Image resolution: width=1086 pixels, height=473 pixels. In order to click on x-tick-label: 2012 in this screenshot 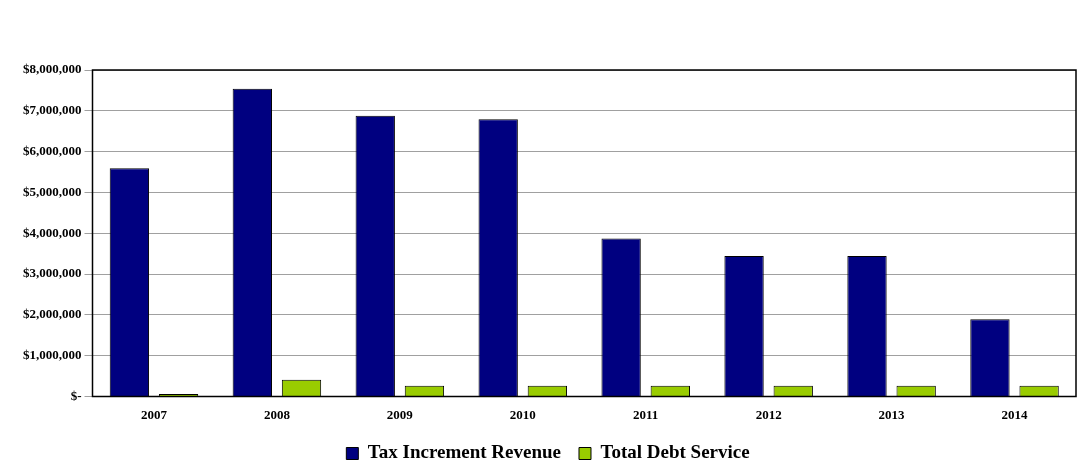, I will do `click(768, 414)`.